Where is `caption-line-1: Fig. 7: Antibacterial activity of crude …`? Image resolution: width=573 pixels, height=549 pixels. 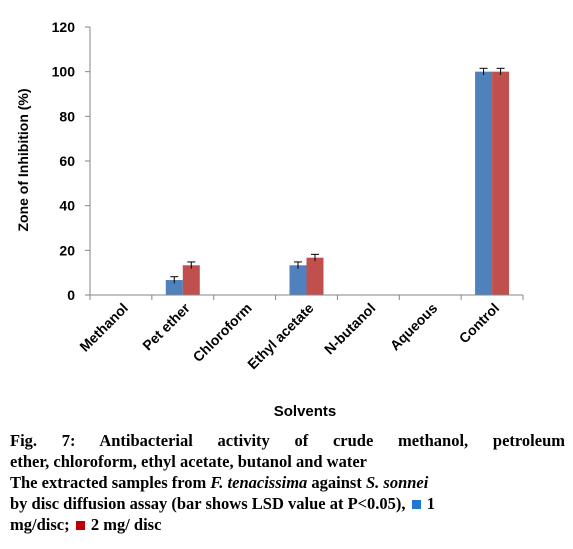
caption-line-1: Fig. 7: Antibacterial activity of crude … is located at coordinates (287, 440).